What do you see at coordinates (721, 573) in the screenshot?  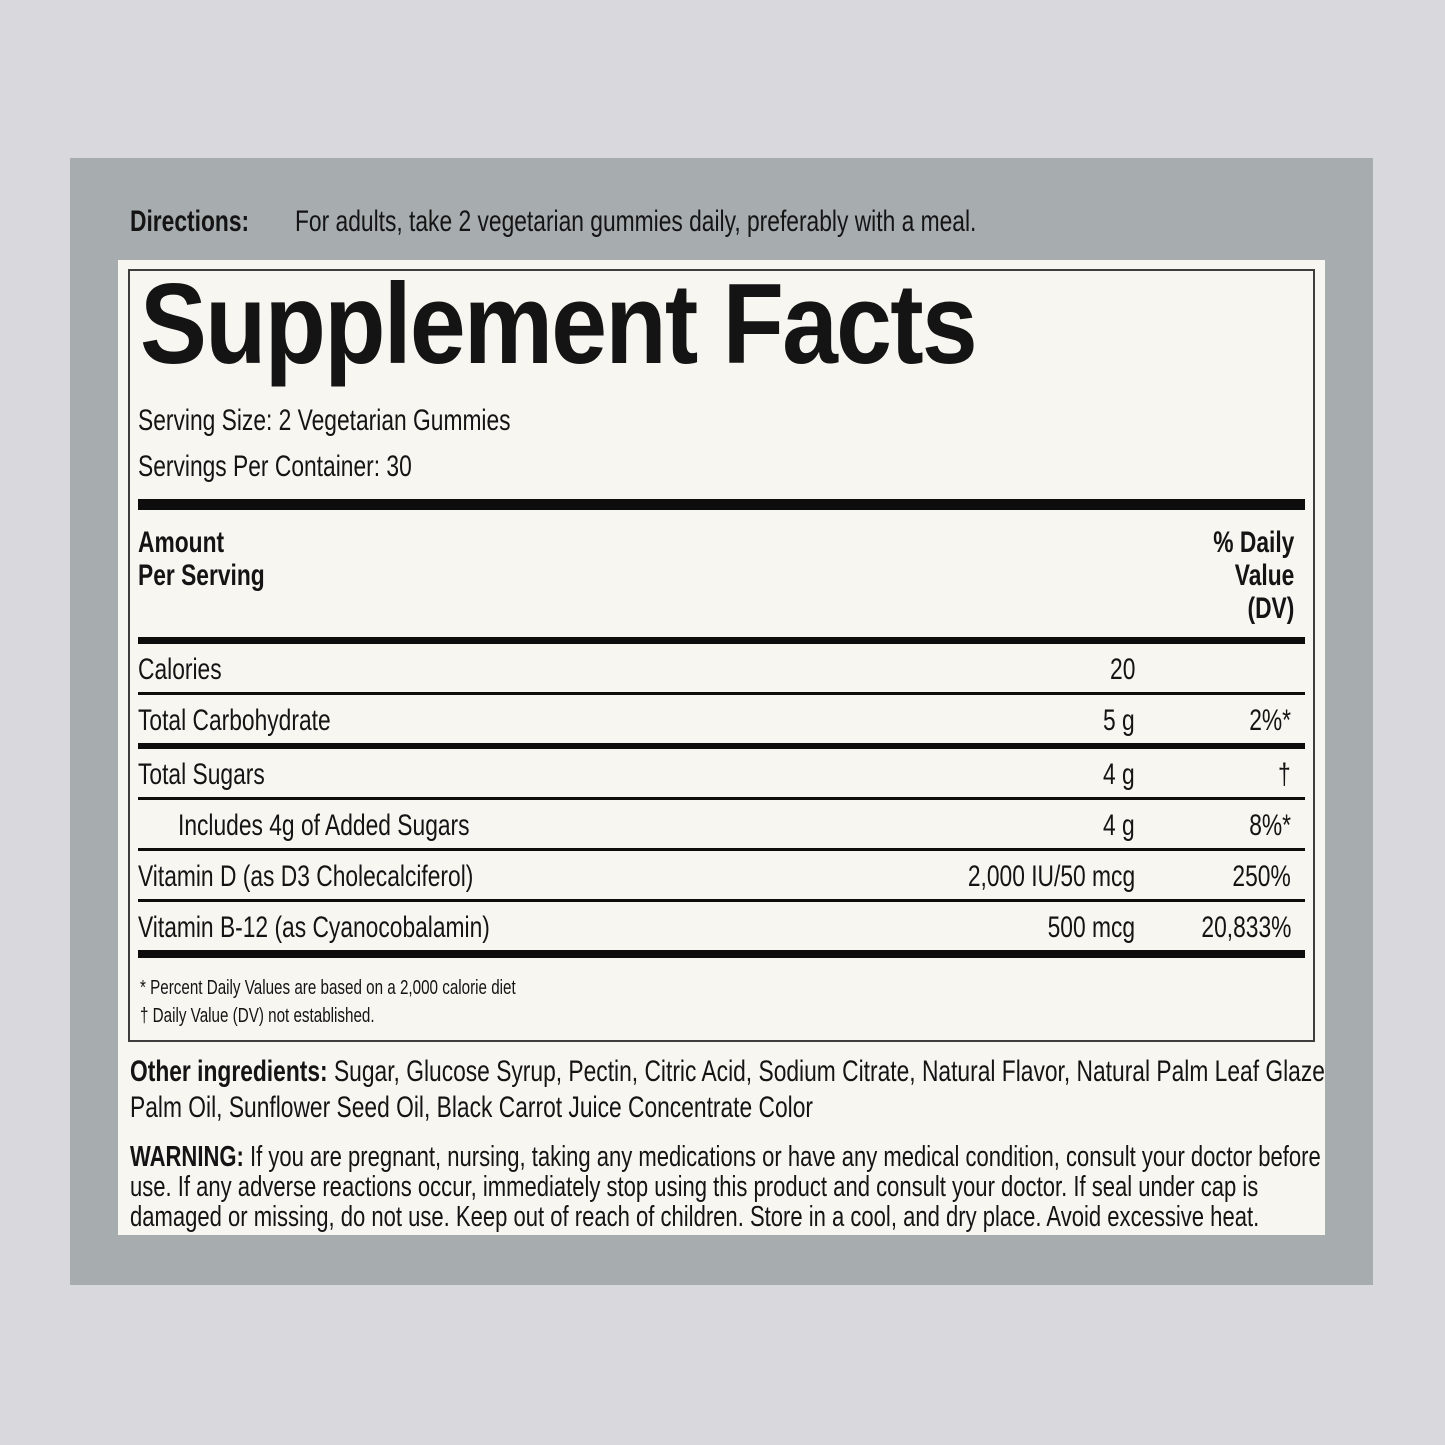 I see `facts-header-row: Amount Per Serving % Daily Value (DV)` at bounding box center [721, 573].